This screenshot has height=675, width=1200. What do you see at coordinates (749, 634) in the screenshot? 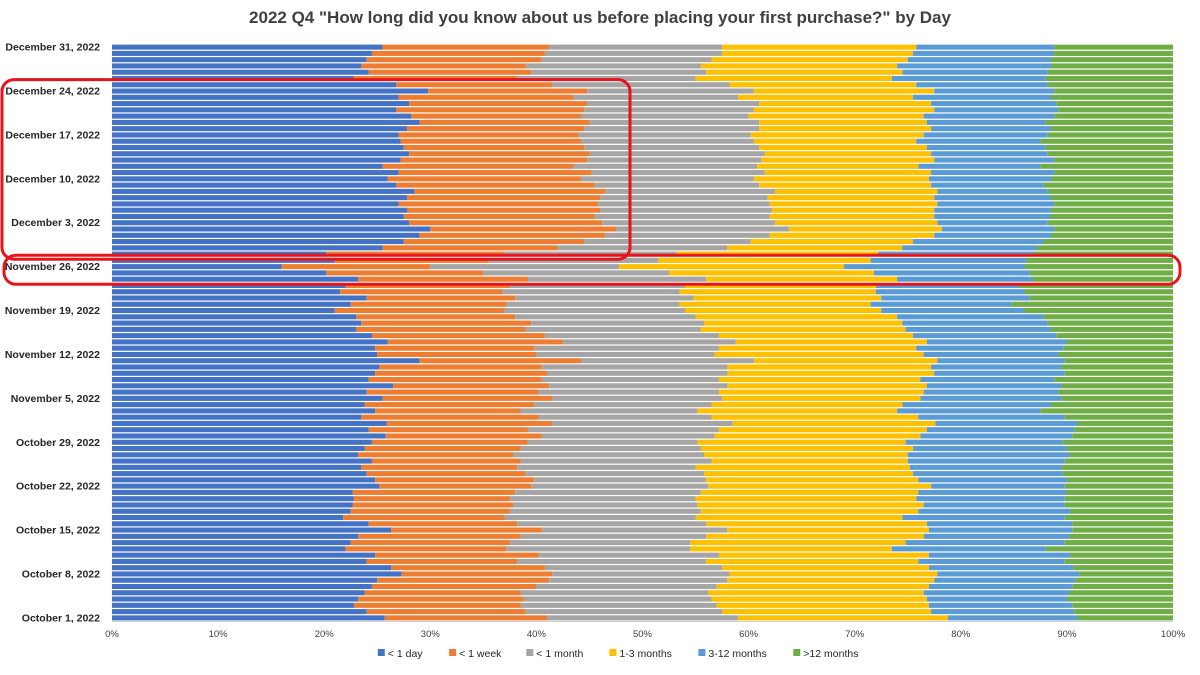
I see `x-tick-label: 60%` at bounding box center [749, 634].